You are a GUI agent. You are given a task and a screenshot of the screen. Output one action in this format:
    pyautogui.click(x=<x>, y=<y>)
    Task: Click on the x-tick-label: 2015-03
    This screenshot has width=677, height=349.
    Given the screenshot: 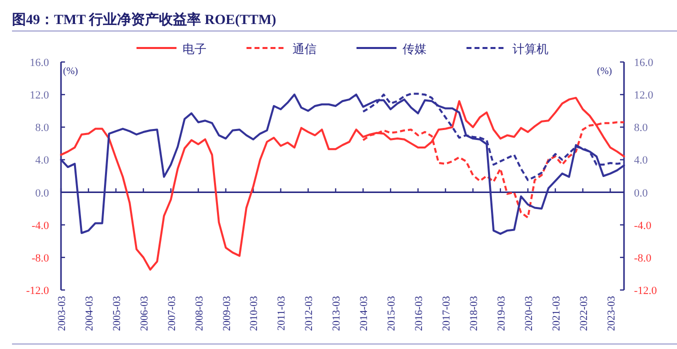 What is the action you would take?
    pyautogui.click(x=392, y=313)
    